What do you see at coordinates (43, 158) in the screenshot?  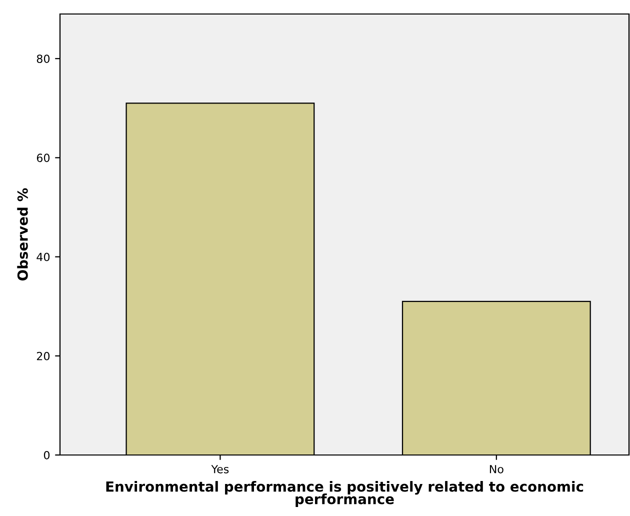 I see `y-tick-label: 60` at bounding box center [43, 158].